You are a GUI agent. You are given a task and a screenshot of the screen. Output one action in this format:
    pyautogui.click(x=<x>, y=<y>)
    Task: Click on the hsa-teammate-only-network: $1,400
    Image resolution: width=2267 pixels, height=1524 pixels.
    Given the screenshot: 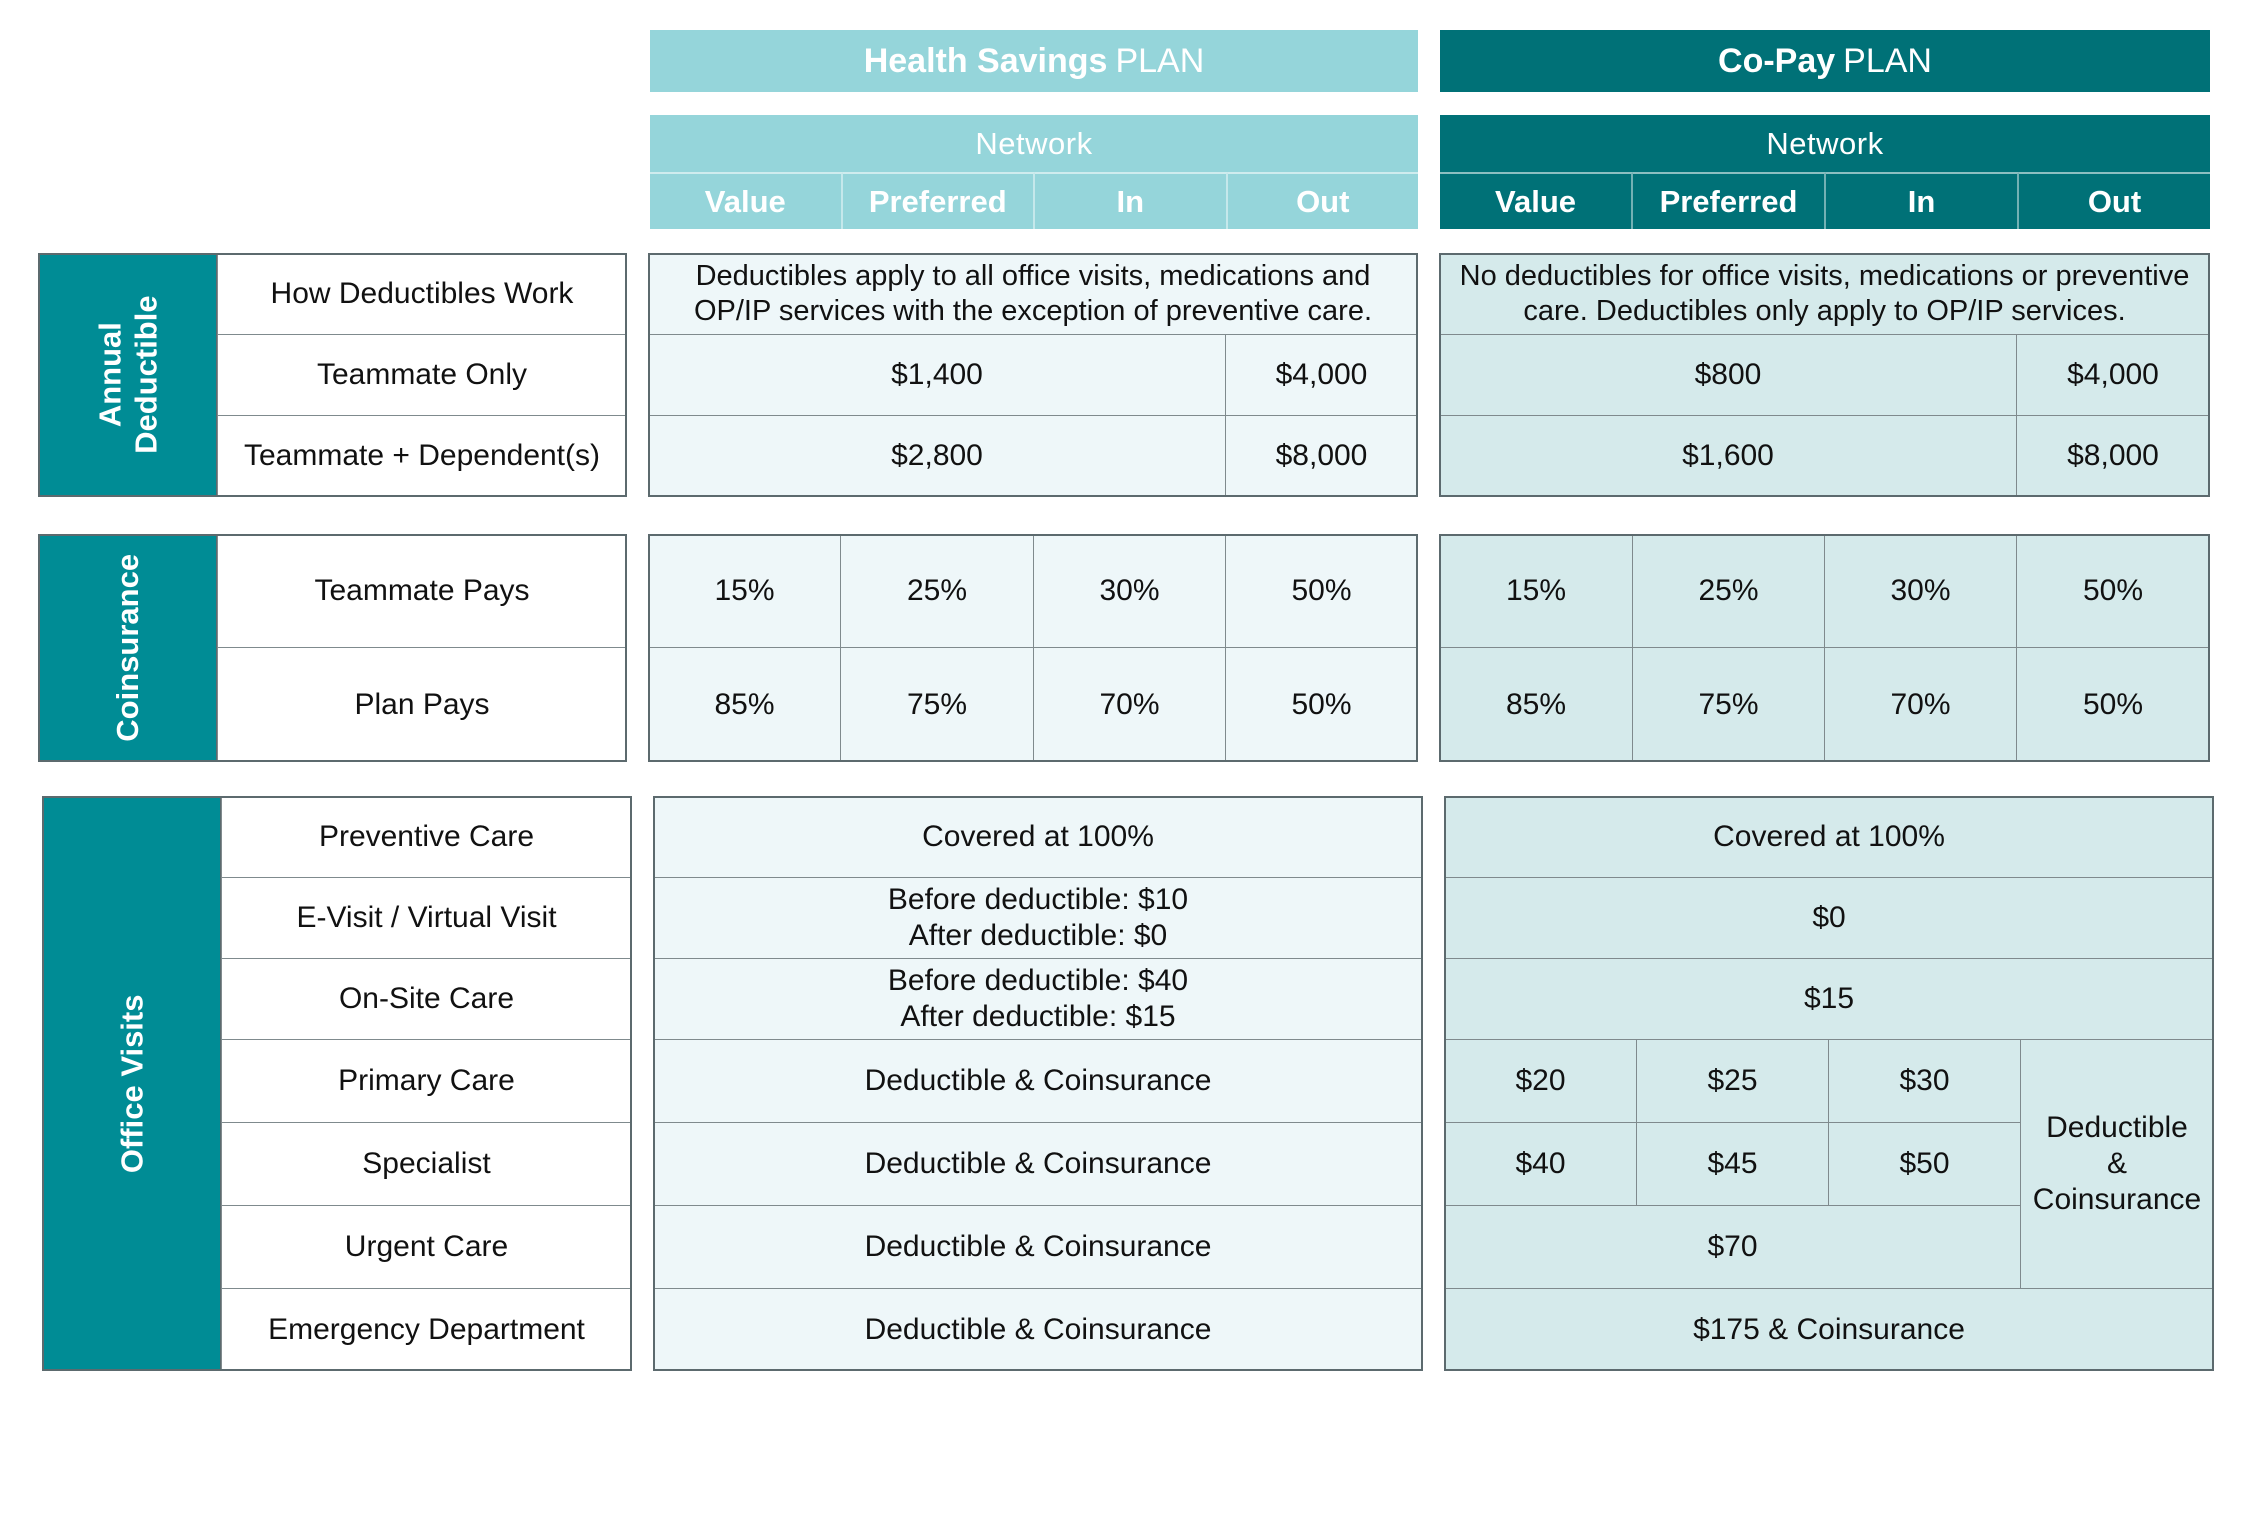 What is the action you would take?
    pyautogui.click(x=937, y=375)
    